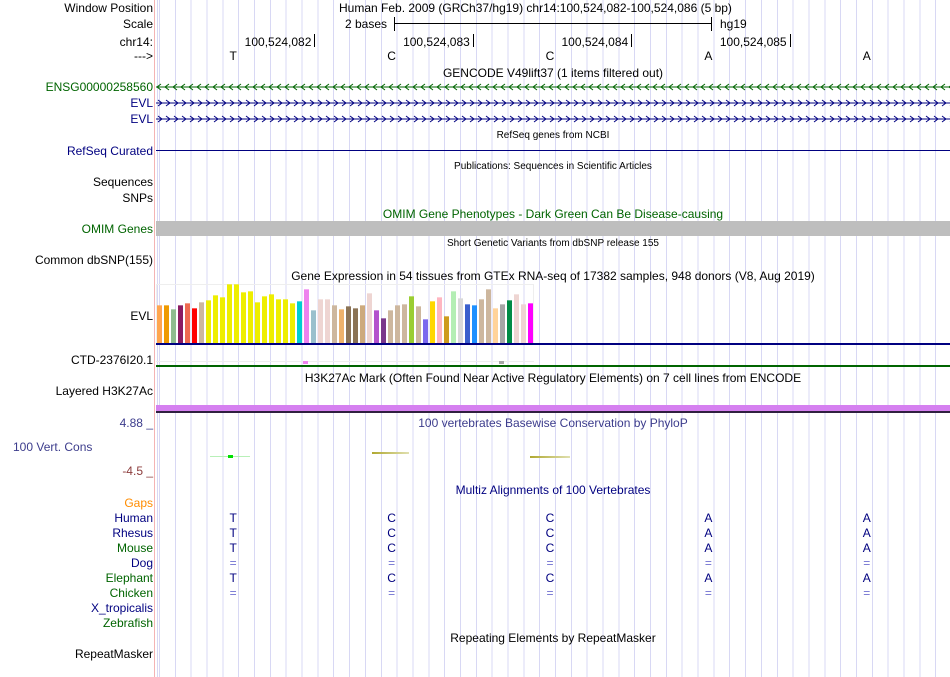  Describe the element at coordinates (141, 316) in the screenshot. I see `gtex-label-evl: EVL` at that location.